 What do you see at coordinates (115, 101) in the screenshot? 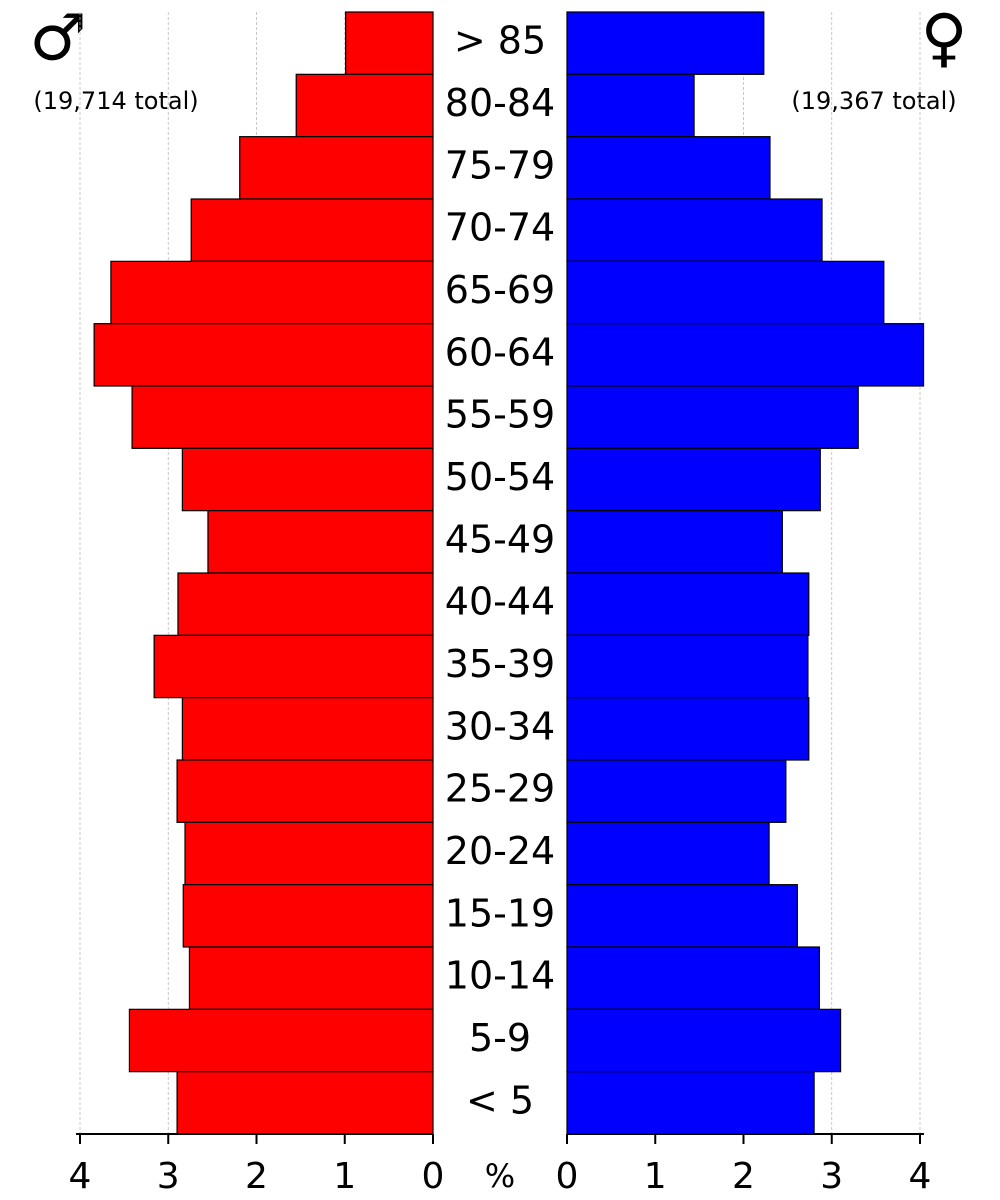
I see `male-total: (19,714 total)` at bounding box center [115, 101].